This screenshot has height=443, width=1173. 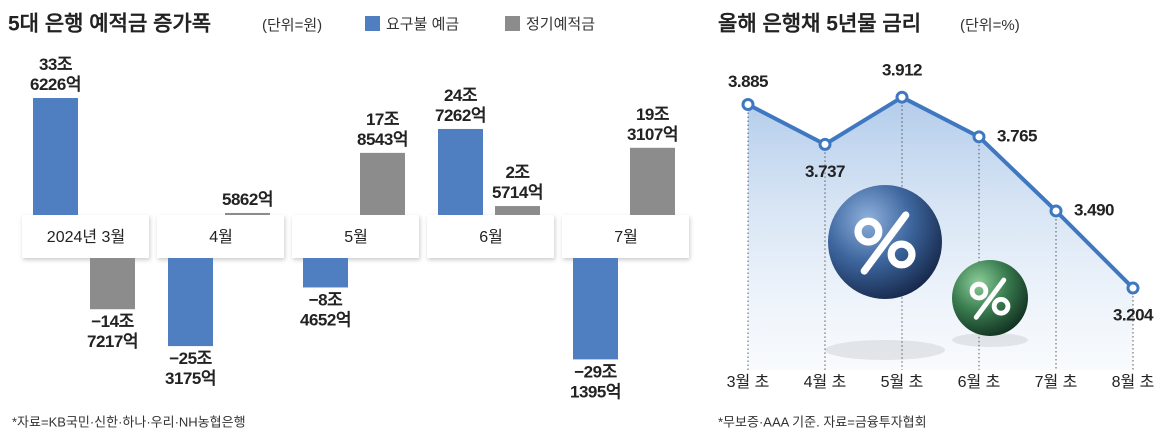 What do you see at coordinates (825, 171) in the screenshot?
I see `value-label: 3.737` at bounding box center [825, 171].